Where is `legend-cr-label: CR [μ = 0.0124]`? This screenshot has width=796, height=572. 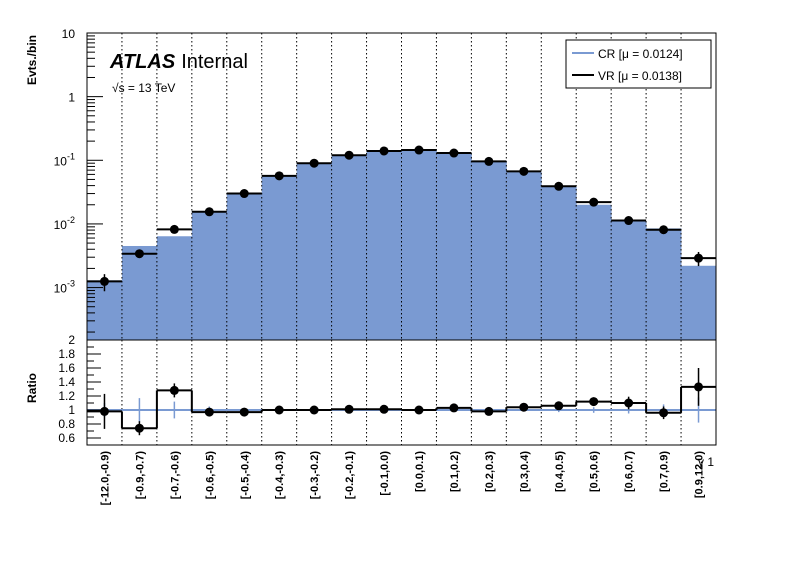 legend-cr-label: CR [μ = 0.0124] is located at coordinates (640, 54).